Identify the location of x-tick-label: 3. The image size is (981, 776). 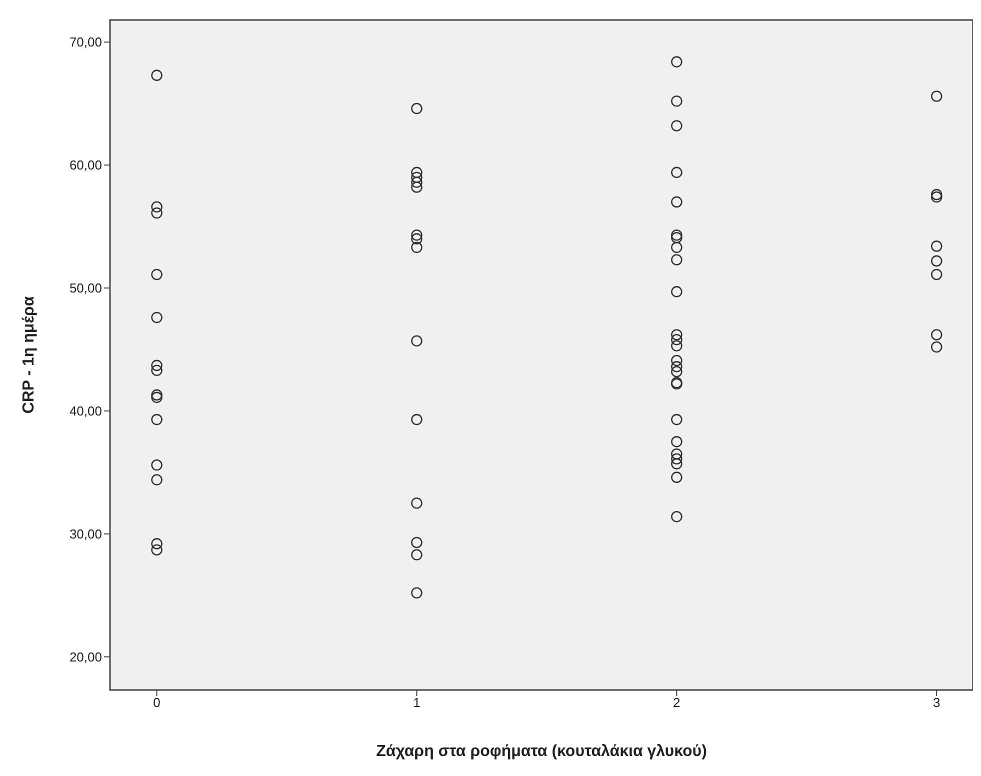
(936, 702).